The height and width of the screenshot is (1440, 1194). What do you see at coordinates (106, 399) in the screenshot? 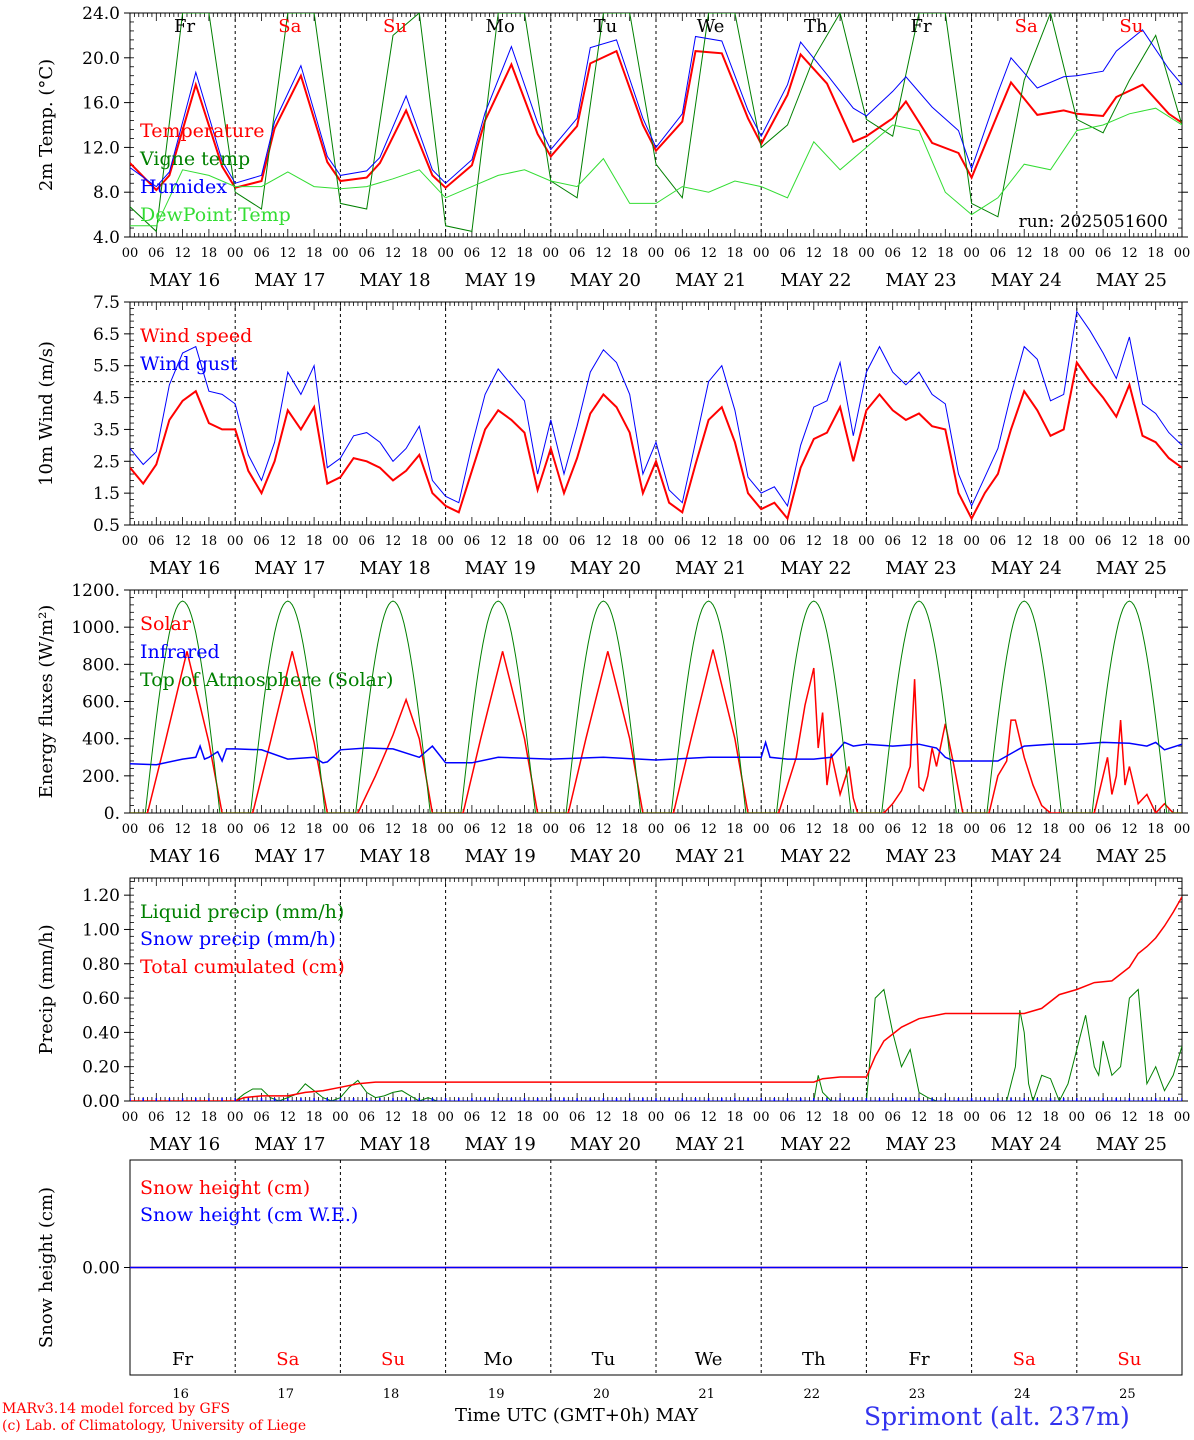
I see `y-tick-label: 4.5` at bounding box center [106, 399].